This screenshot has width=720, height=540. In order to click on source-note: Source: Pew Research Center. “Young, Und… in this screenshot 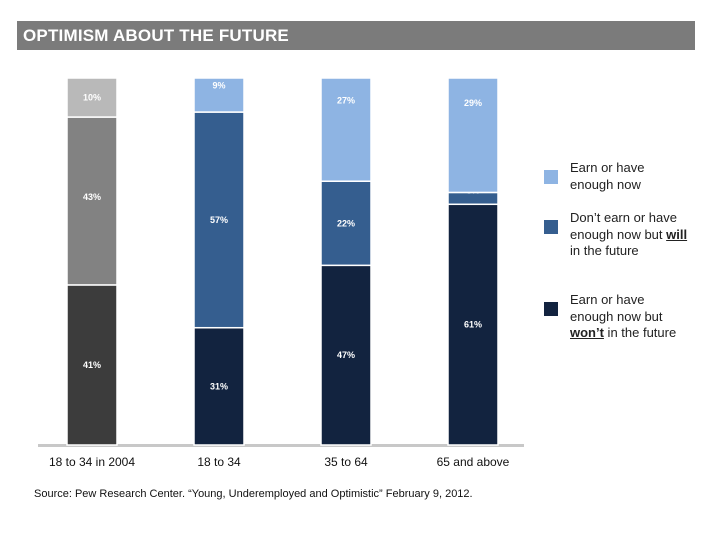, I will do `click(253, 494)`.